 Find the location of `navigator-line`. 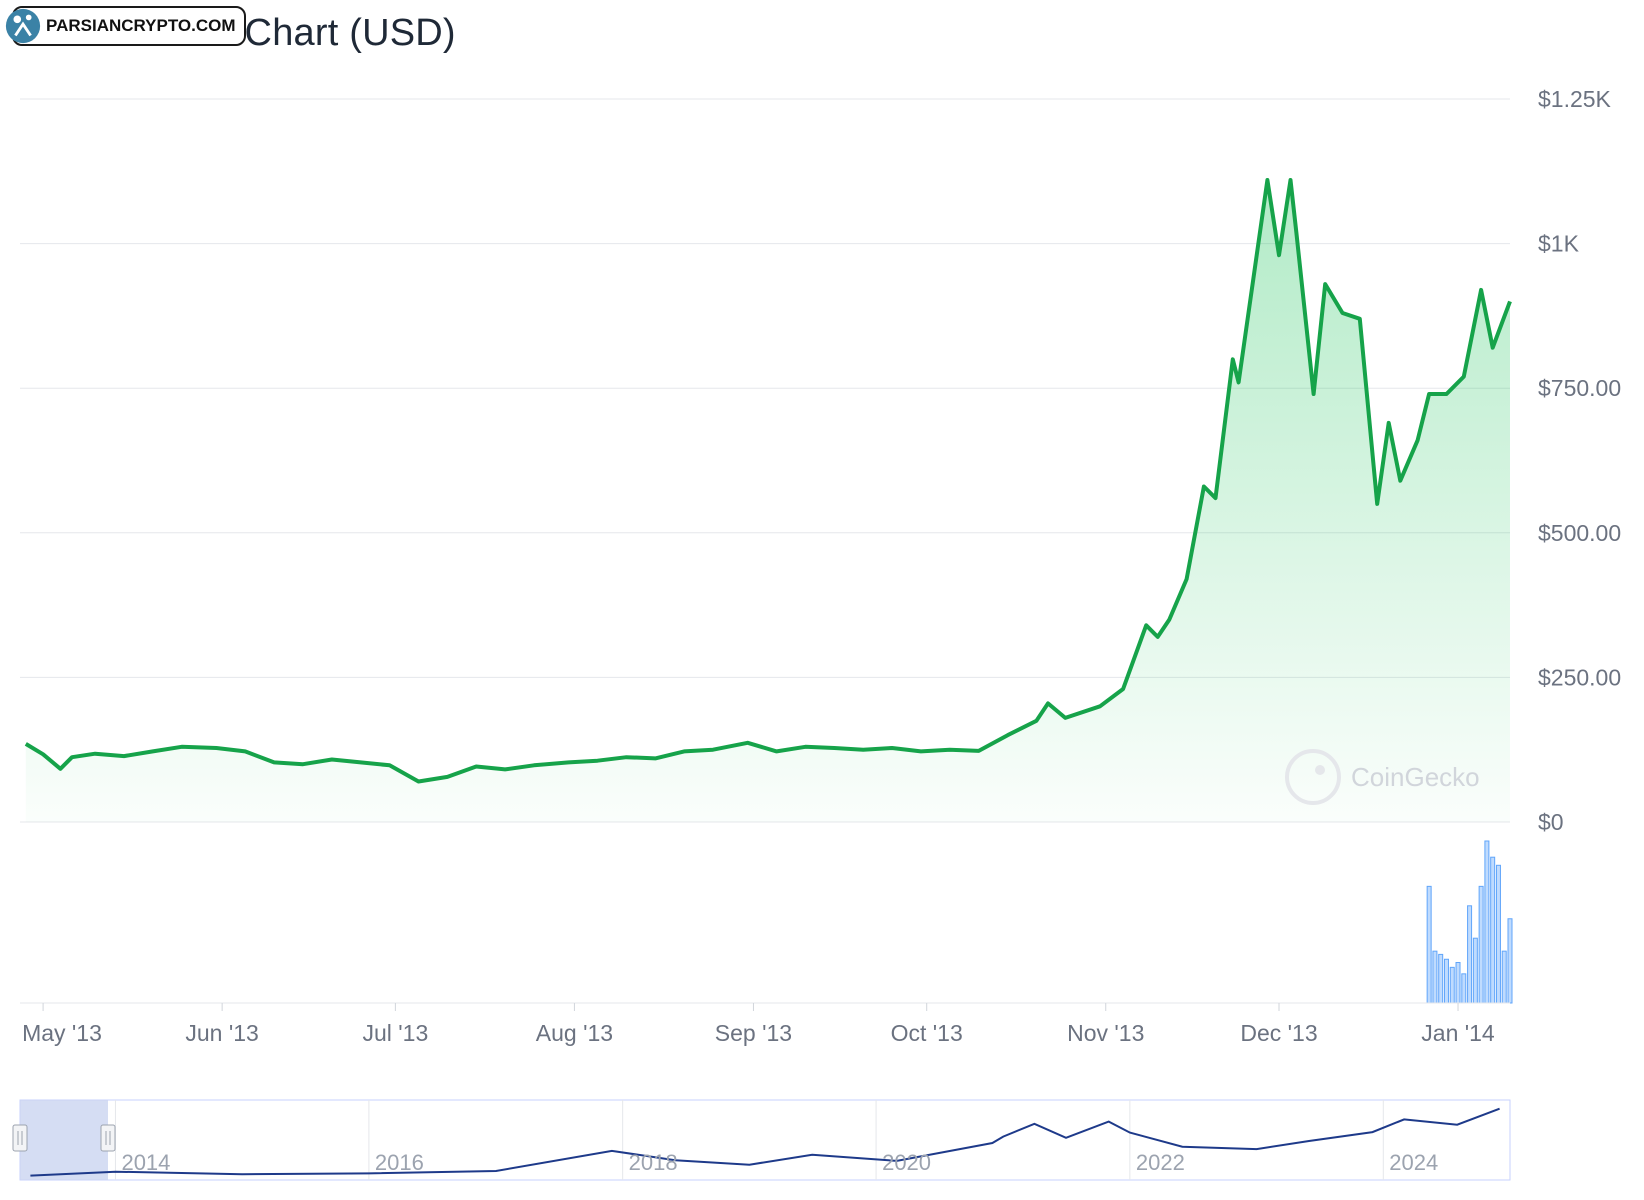

navigator-line is located at coordinates (765, 1142).